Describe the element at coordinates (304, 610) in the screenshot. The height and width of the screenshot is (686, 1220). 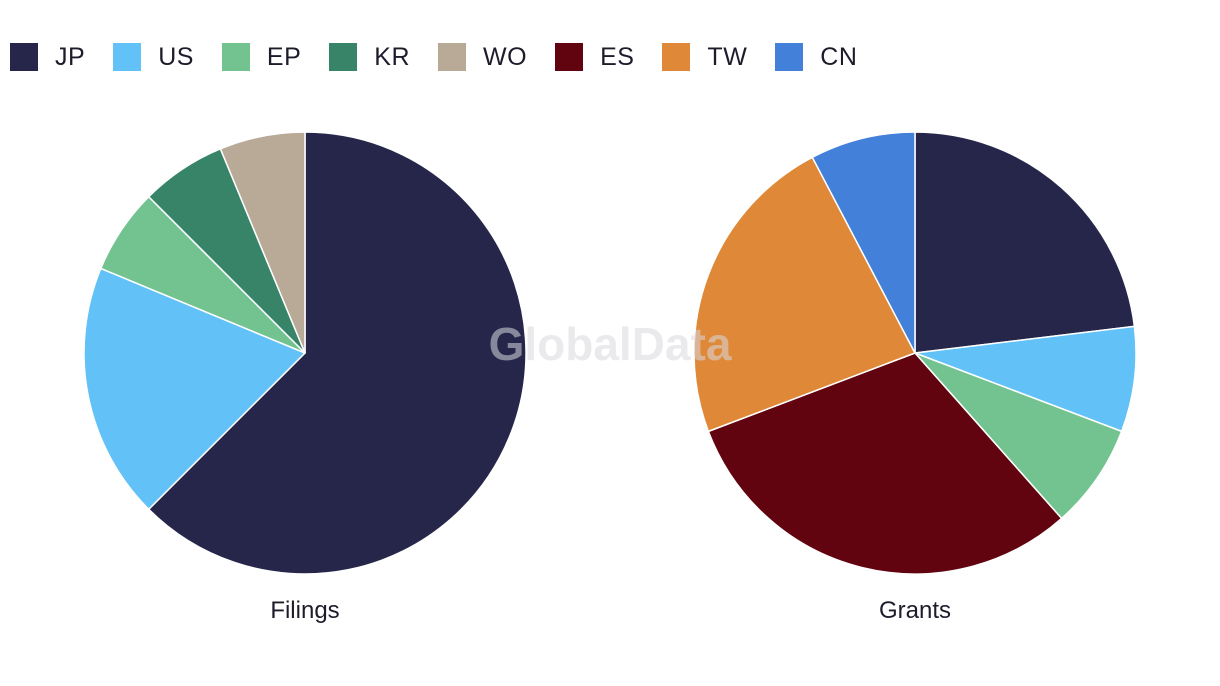
I see `pie-title-filings: Filings` at that location.